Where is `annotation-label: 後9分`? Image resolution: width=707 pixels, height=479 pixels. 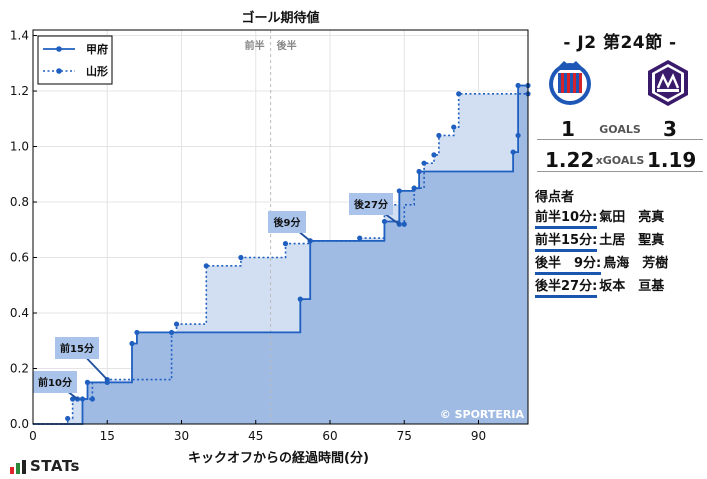
annotation-label: 後9分 is located at coordinates (287, 222).